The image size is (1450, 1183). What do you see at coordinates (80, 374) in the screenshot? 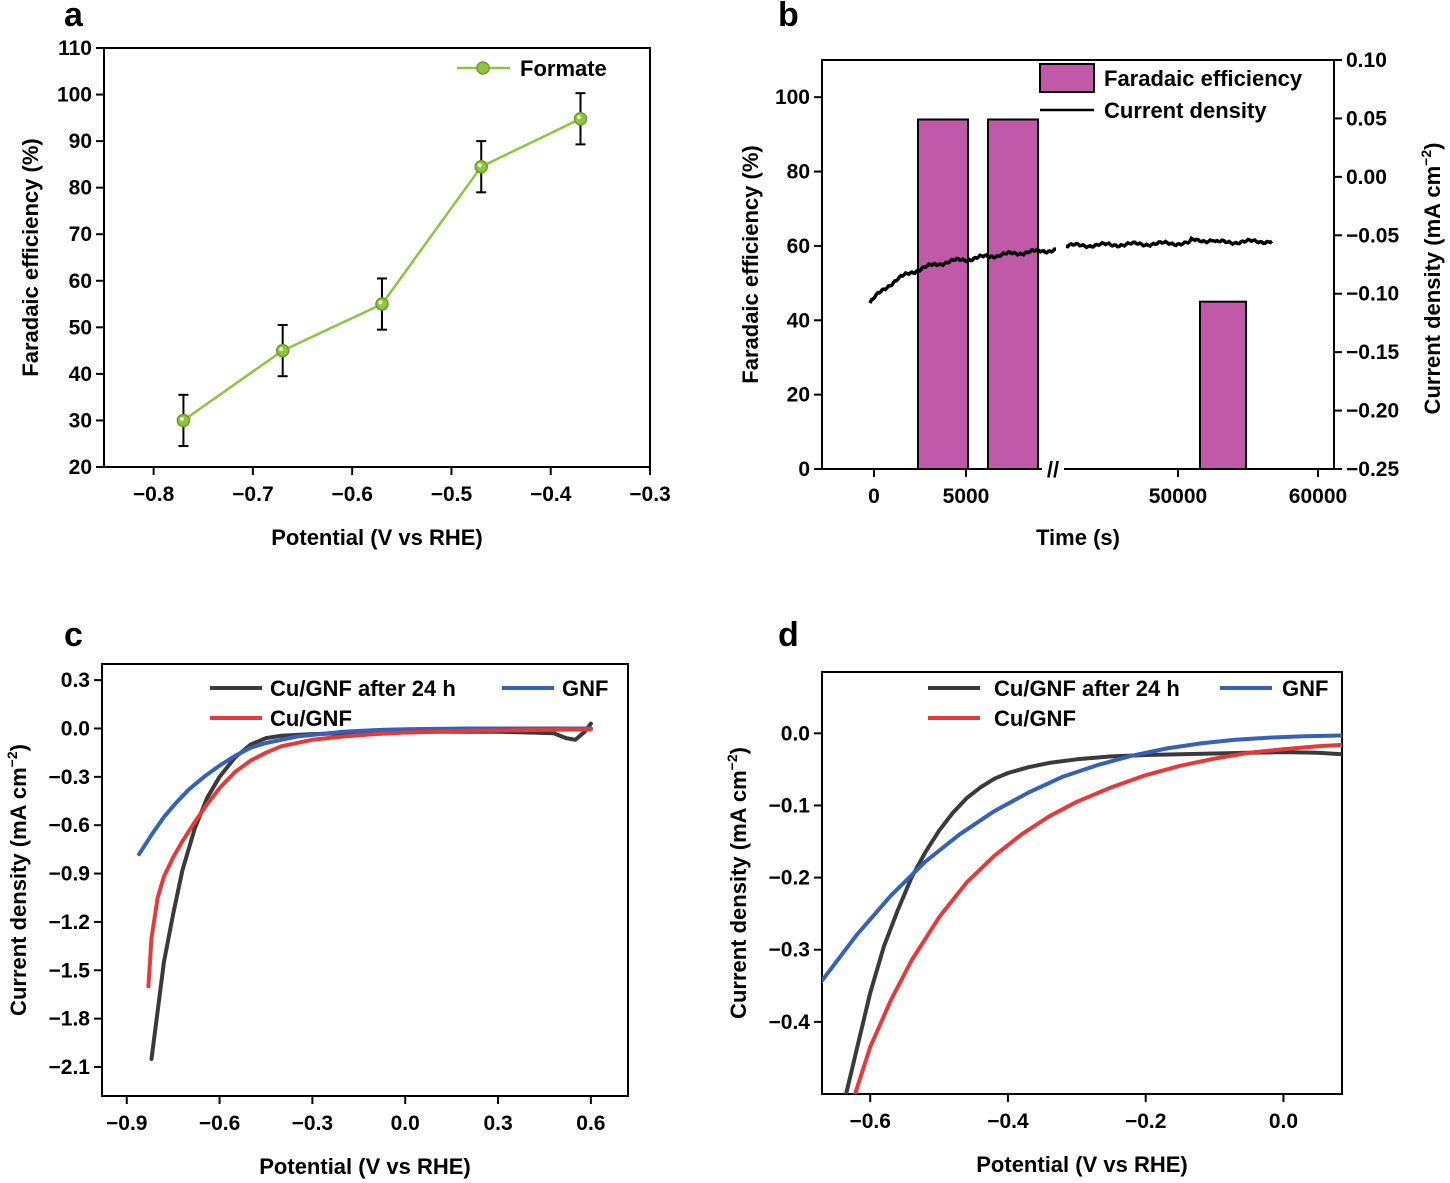
I see `y-tick-label: 40` at bounding box center [80, 374].